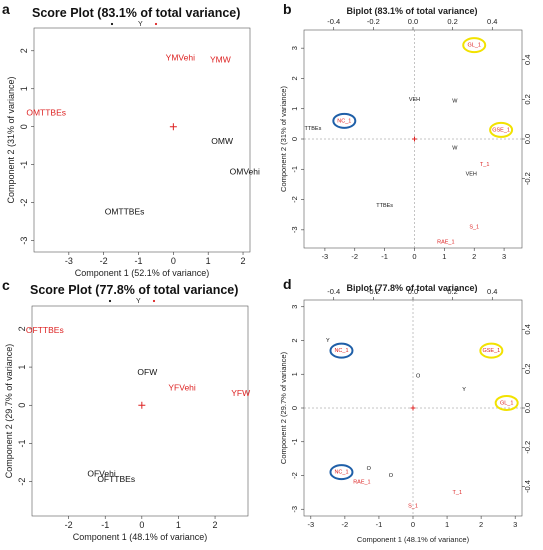 Image resolution: width=543 pixels, height=550 pixels. I want to click on panel-letter: c, so click(6, 285).